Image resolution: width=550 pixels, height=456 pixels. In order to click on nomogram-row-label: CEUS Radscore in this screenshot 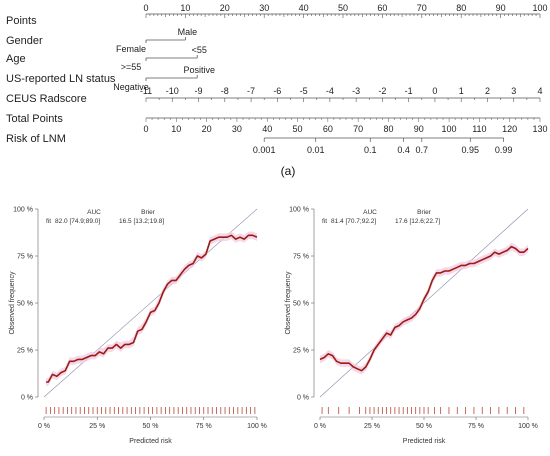, I will do `click(46, 99)`.